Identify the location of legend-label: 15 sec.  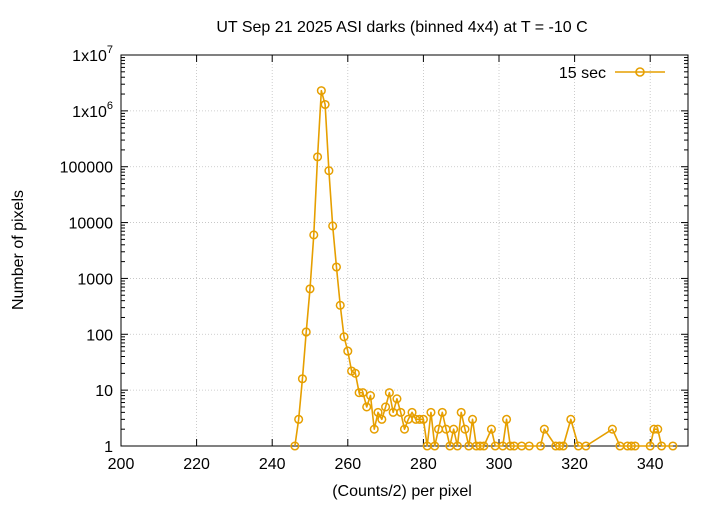
(582, 73).